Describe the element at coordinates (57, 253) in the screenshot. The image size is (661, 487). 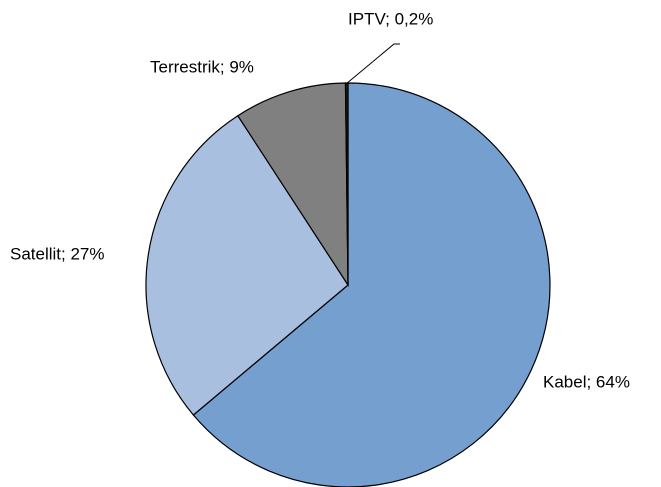
I see `data-label: Satellit; 27%` at that location.